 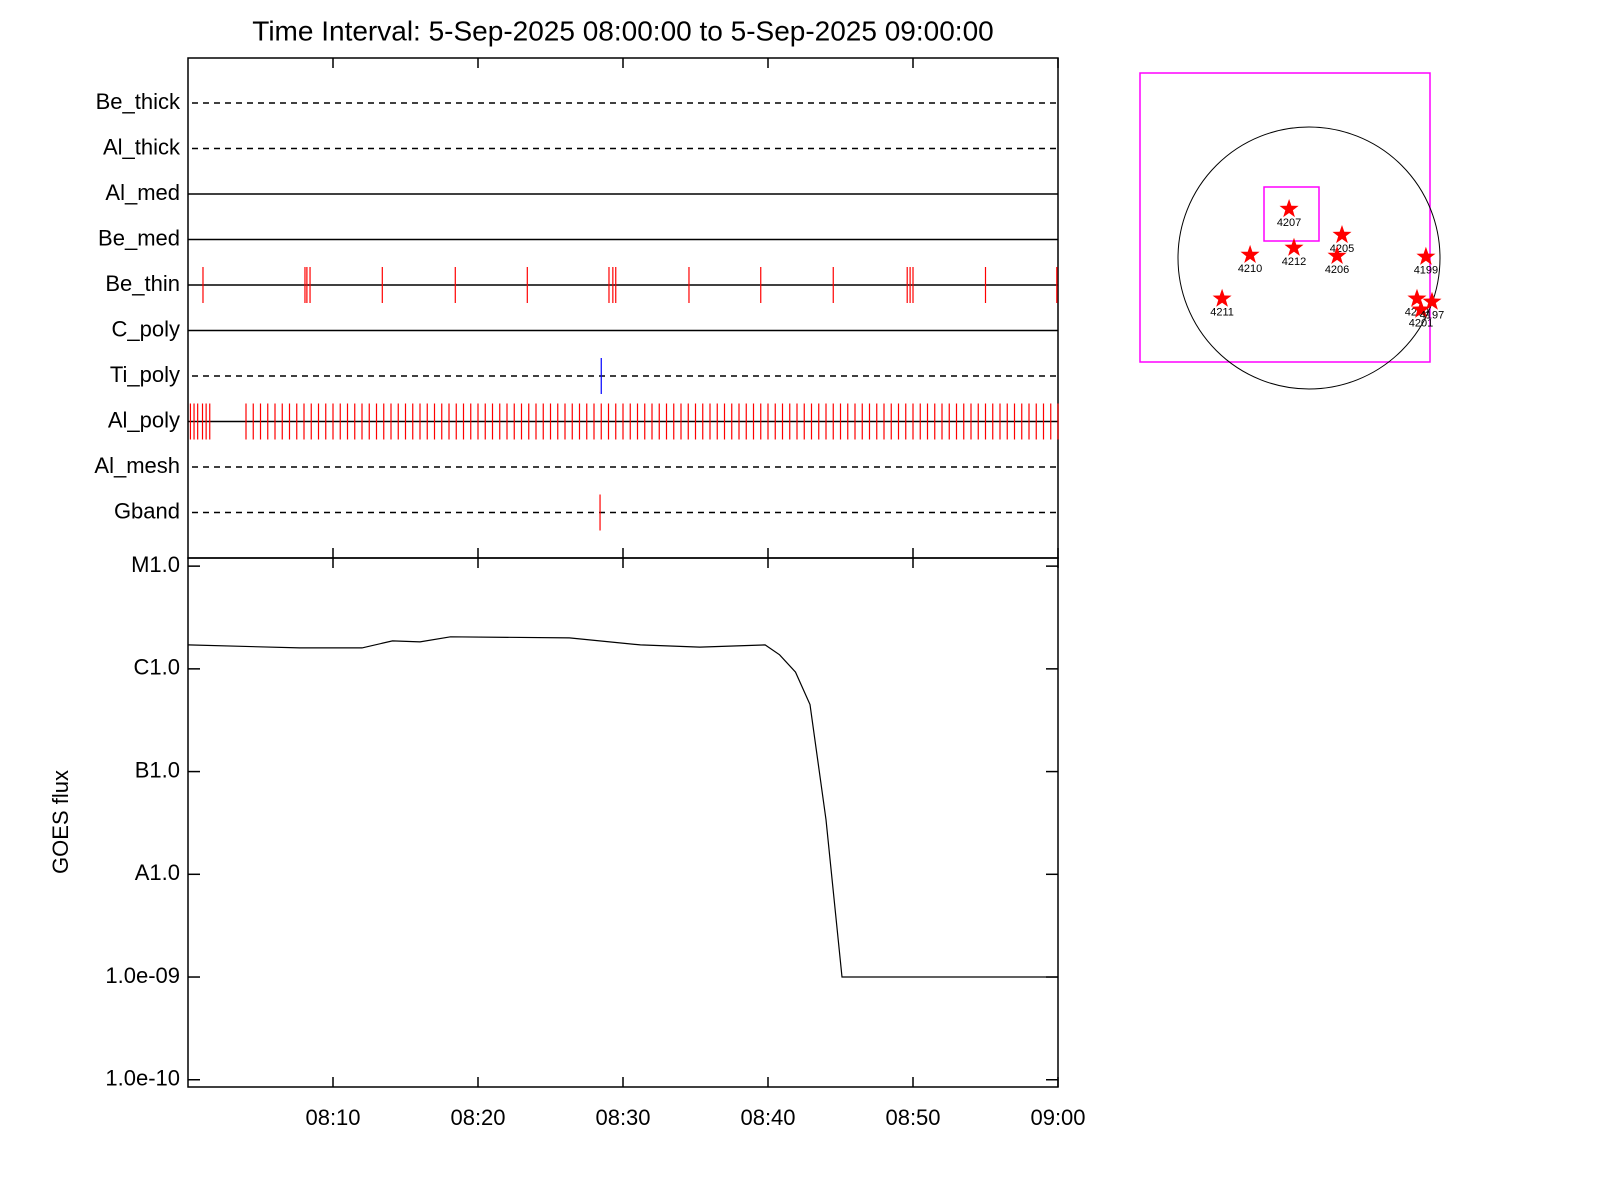 I want to click on row-label: Ti_poly, so click(x=145, y=374).